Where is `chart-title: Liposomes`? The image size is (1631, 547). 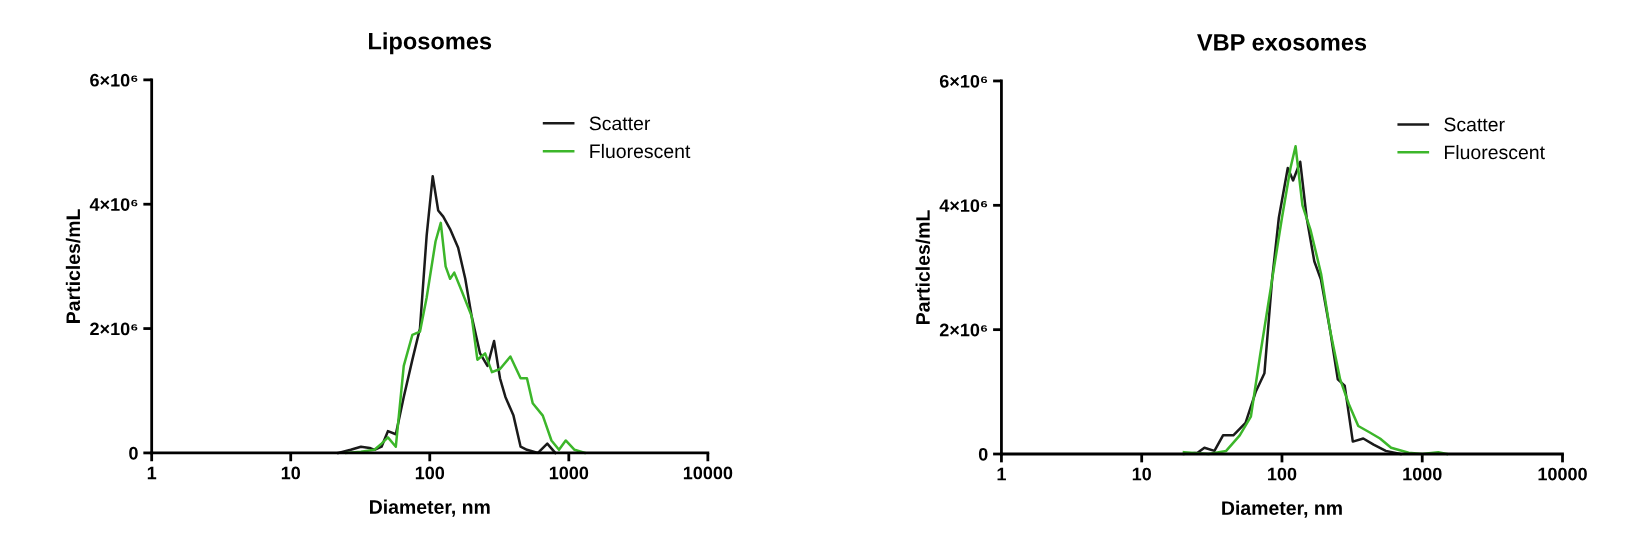 chart-title: Liposomes is located at coordinates (430, 43).